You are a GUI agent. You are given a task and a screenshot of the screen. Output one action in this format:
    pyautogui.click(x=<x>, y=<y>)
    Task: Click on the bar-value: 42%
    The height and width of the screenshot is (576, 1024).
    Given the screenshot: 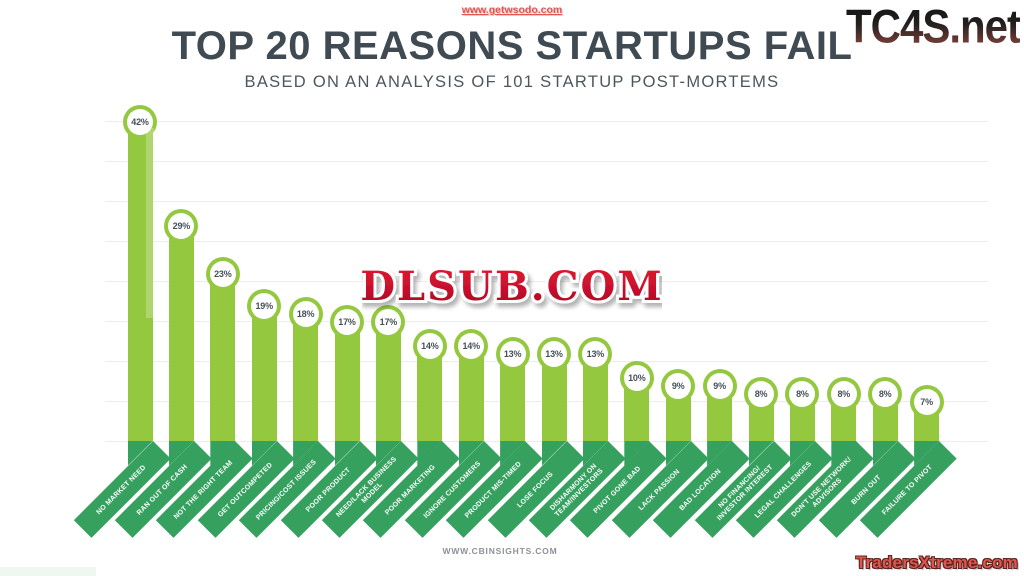 What is the action you would take?
    pyautogui.click(x=140, y=122)
    